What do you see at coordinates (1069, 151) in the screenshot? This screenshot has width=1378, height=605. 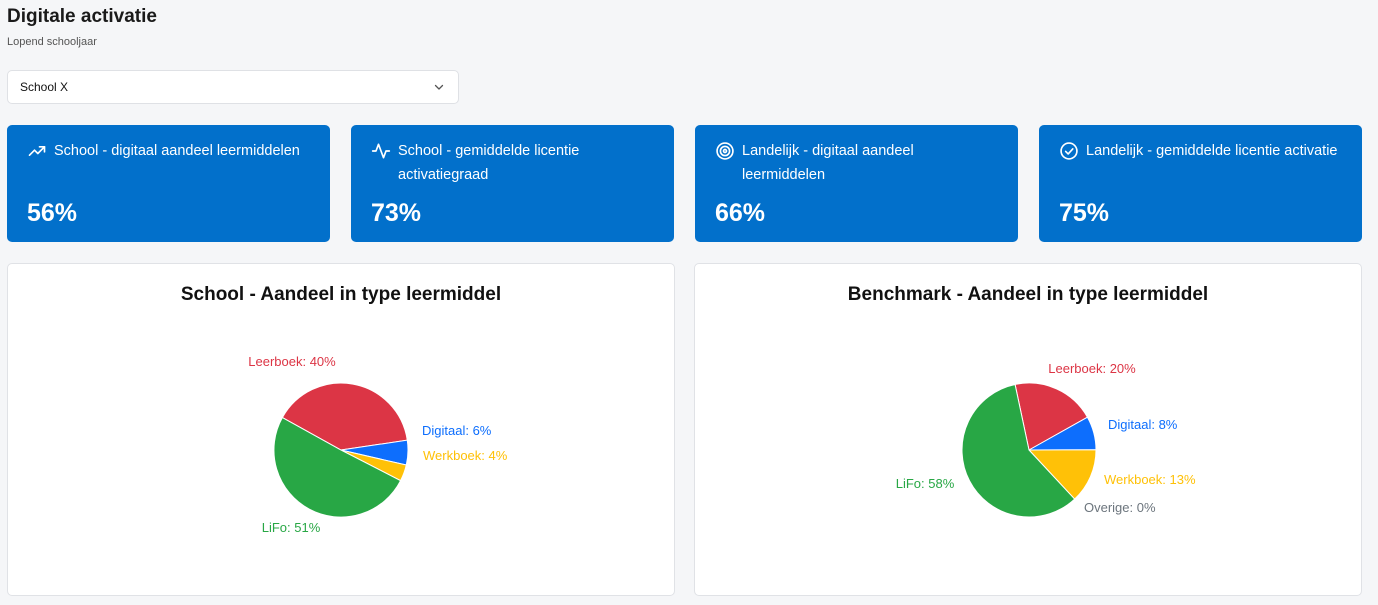 I see `check-circle-icon` at bounding box center [1069, 151].